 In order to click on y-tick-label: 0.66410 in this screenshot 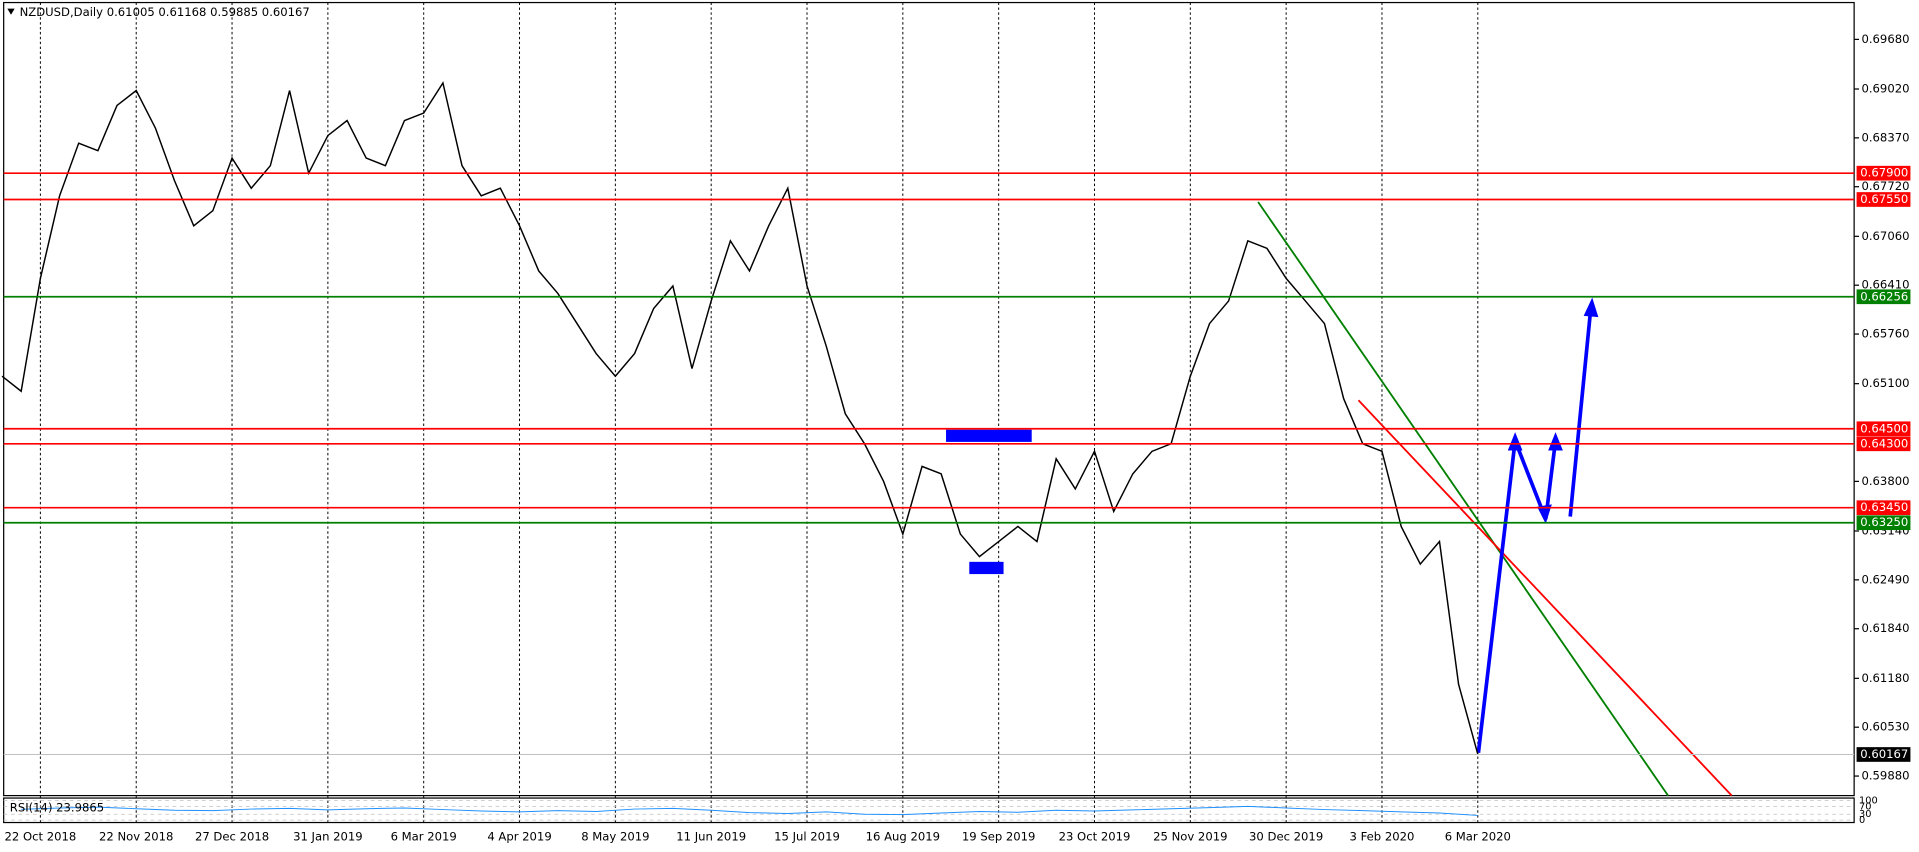, I will do `click(1885, 285)`.